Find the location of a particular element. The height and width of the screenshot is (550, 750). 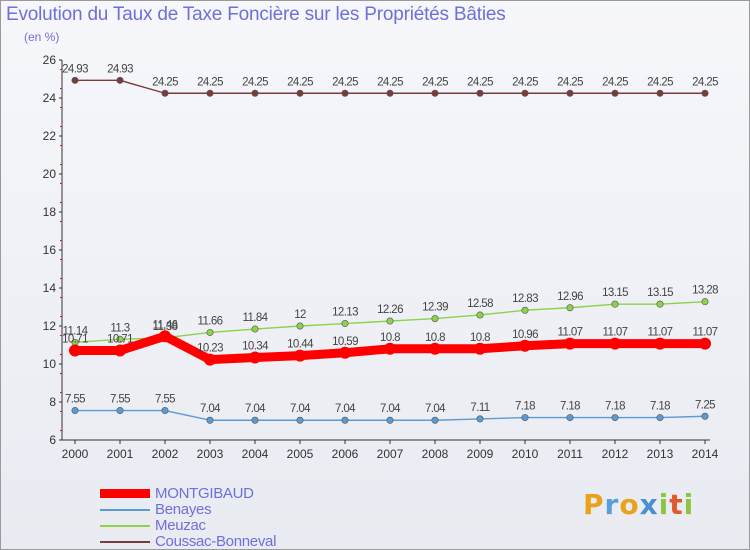

data-label-montgibaud: 11.46 is located at coordinates (165, 325).